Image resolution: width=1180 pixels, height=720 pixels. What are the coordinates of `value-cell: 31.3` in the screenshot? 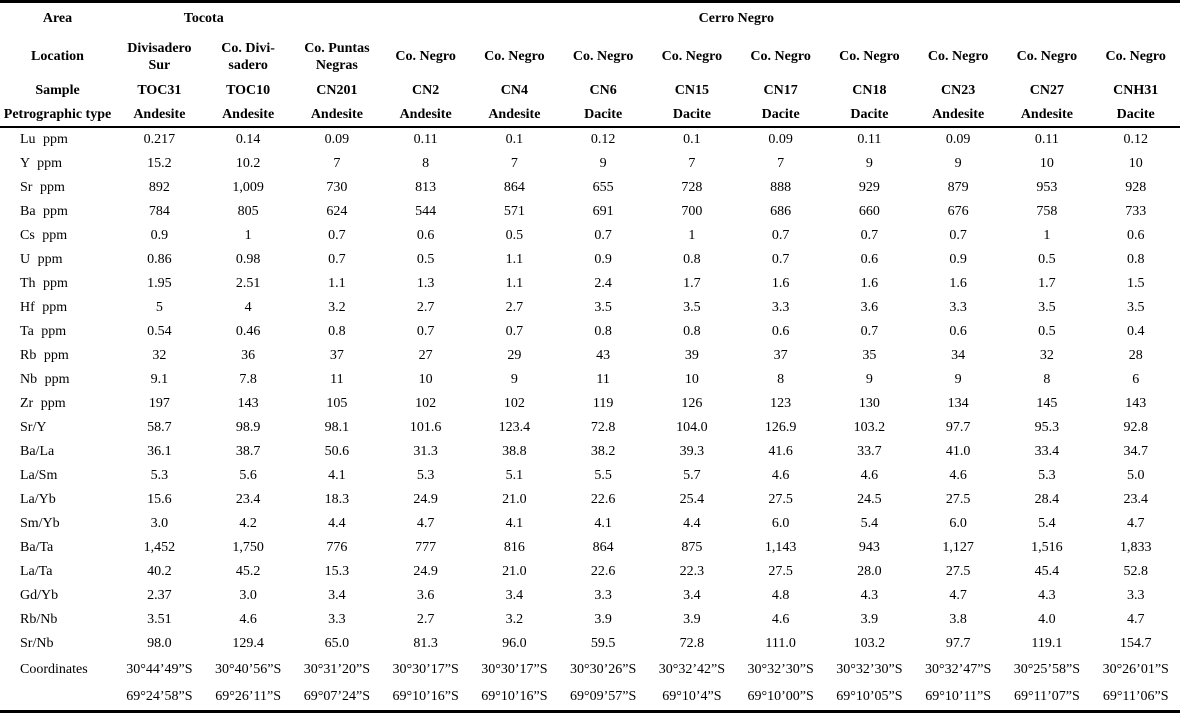 It's located at (425, 451).